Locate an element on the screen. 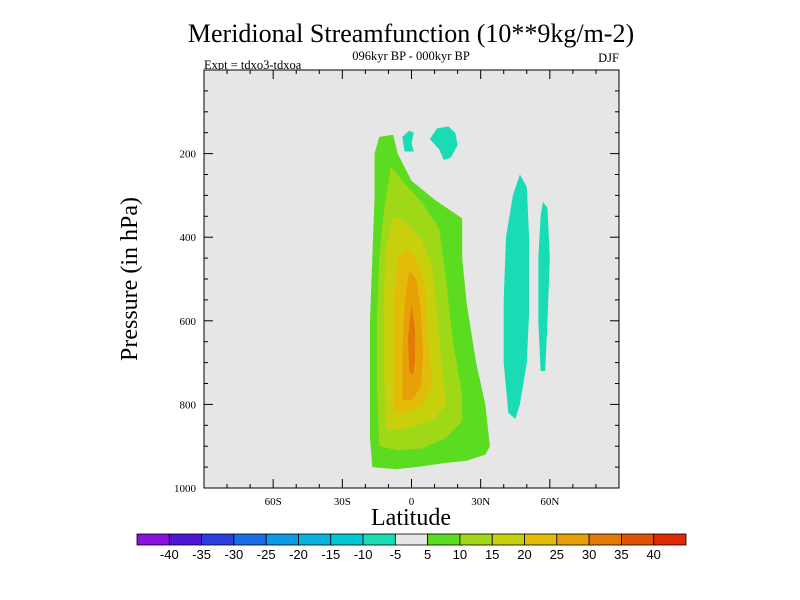 Image resolution: width=800 pixels, height=600 pixels. colorbar-label: 35 is located at coordinates (621, 554).